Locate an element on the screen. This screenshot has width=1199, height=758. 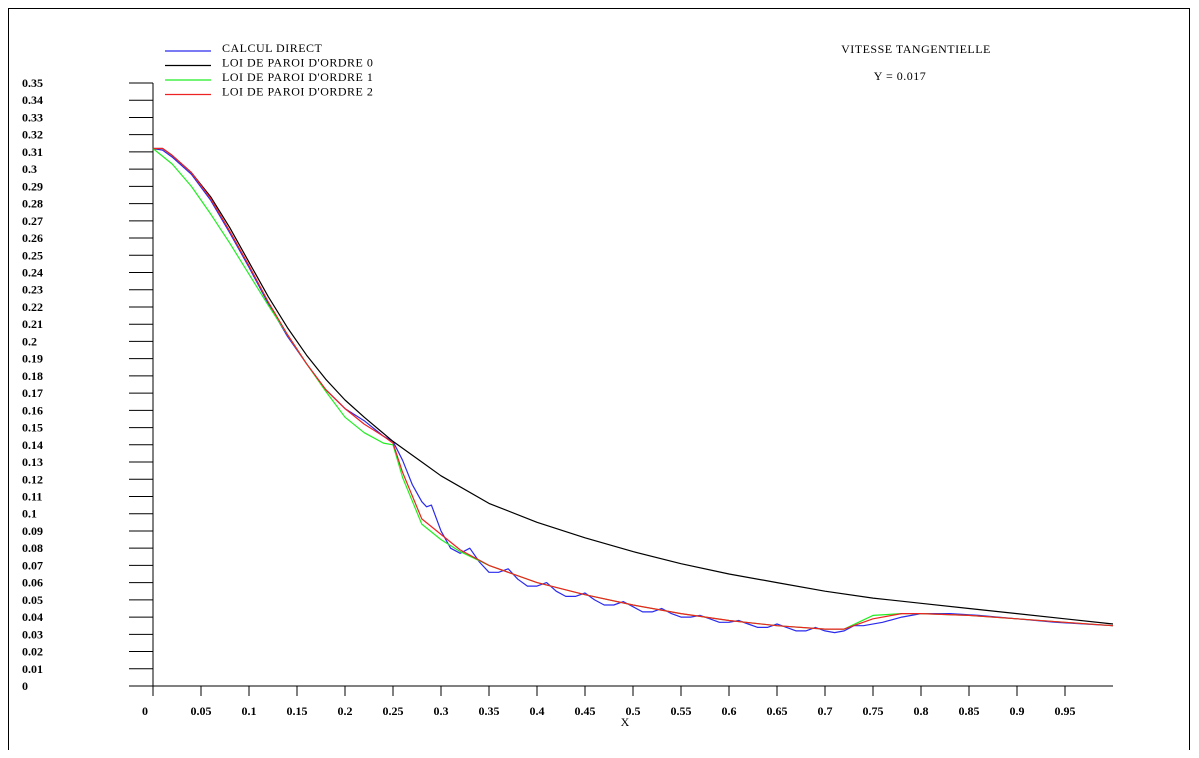
x-tick-label: 0.75 is located at coordinates (873, 711).